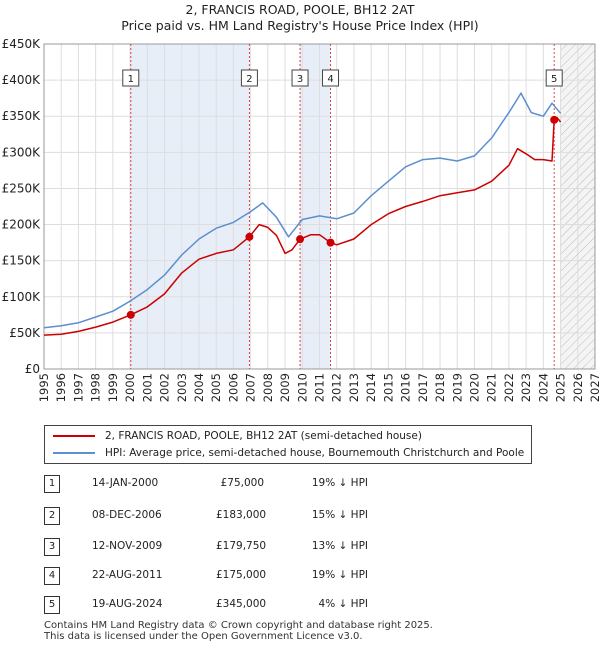 This screenshot has width=600, height=650. What do you see at coordinates (96, 387) in the screenshot?
I see `x-tick-label: 1998` at bounding box center [96, 387].